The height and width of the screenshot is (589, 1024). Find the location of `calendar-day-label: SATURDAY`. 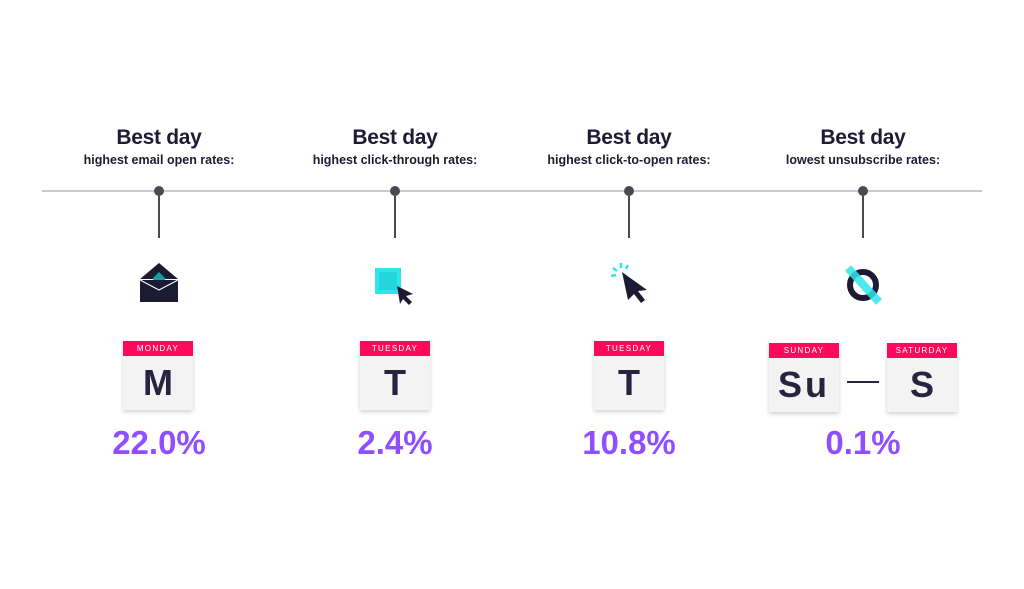

calendar-day-label: SATURDAY is located at coordinates (922, 350).